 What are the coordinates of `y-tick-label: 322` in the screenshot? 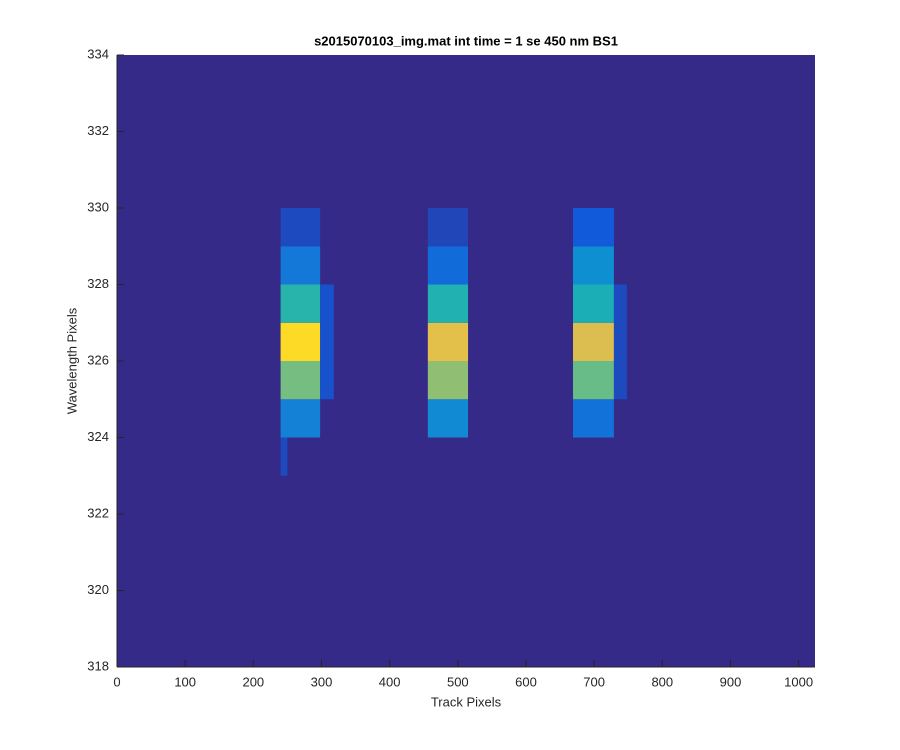 It's located at (98, 512).